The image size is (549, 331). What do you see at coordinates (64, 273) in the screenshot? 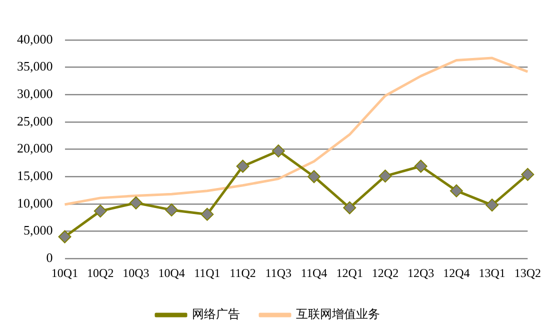
I see `x-tick-label: 10Q1` at bounding box center [64, 273].